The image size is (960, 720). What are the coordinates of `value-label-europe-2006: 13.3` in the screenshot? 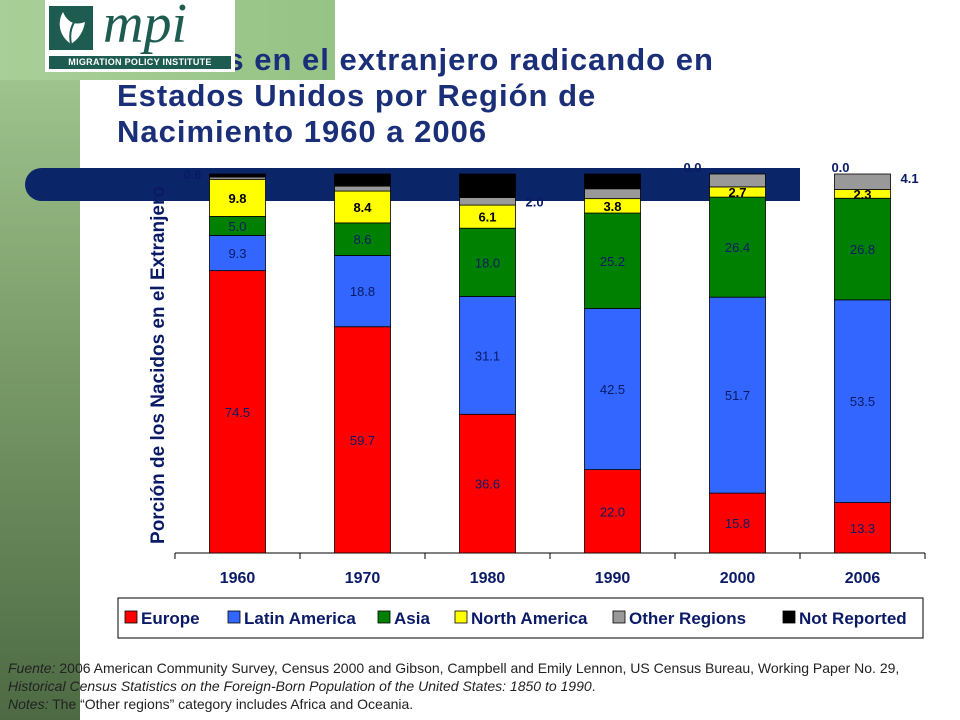 It's located at (862, 528).